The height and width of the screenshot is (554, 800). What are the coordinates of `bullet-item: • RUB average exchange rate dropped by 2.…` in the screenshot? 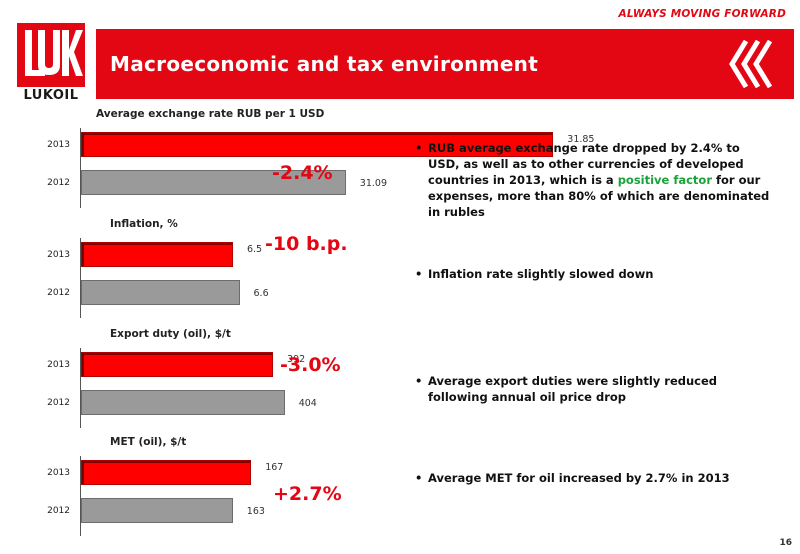 It's located at (595, 180).